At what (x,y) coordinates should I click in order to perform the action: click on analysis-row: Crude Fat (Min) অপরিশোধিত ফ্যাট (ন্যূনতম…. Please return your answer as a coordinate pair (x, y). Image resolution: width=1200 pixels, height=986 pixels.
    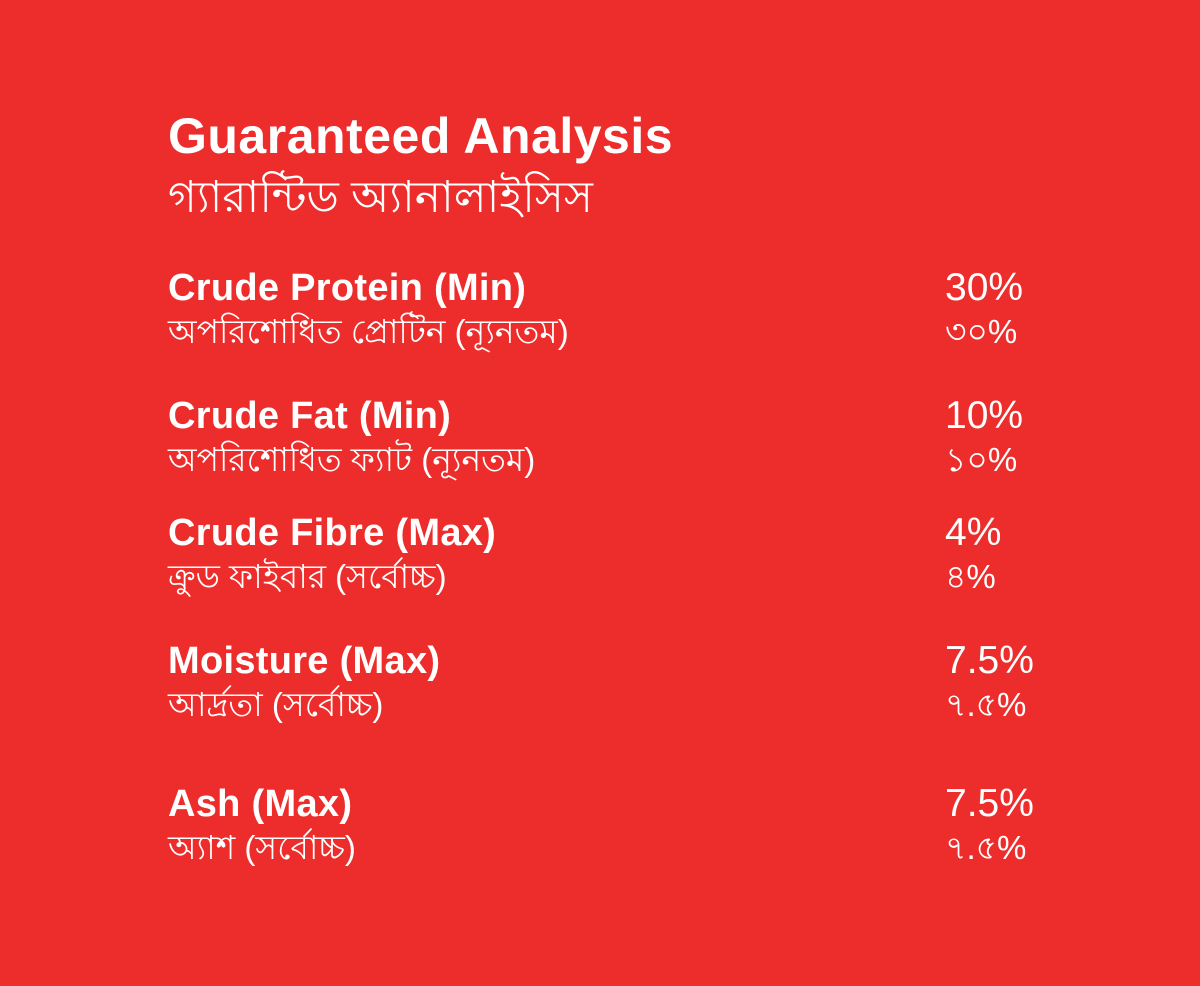
    Looking at the image, I should click on (618, 438).